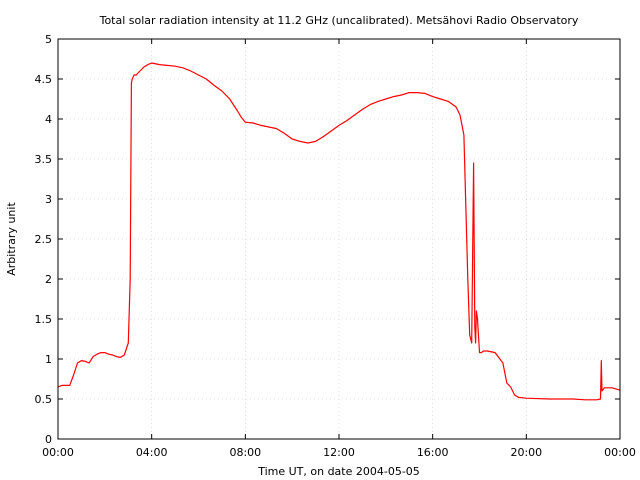  I want to click on x-tick-label: 04:00, so click(152, 452).